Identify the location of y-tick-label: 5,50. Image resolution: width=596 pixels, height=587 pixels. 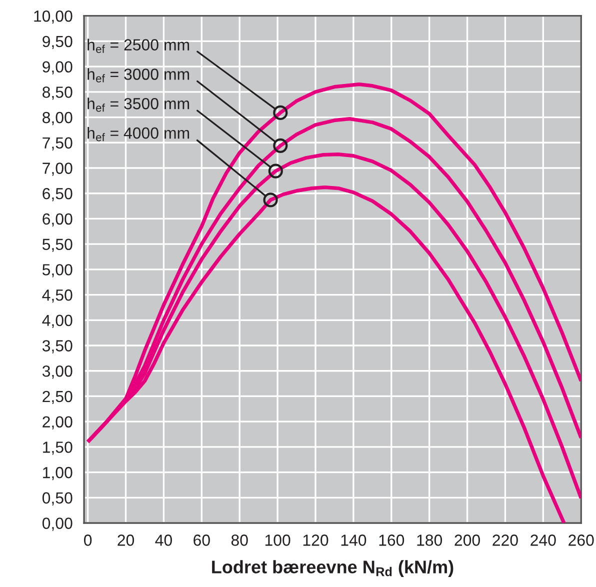
(57, 245).